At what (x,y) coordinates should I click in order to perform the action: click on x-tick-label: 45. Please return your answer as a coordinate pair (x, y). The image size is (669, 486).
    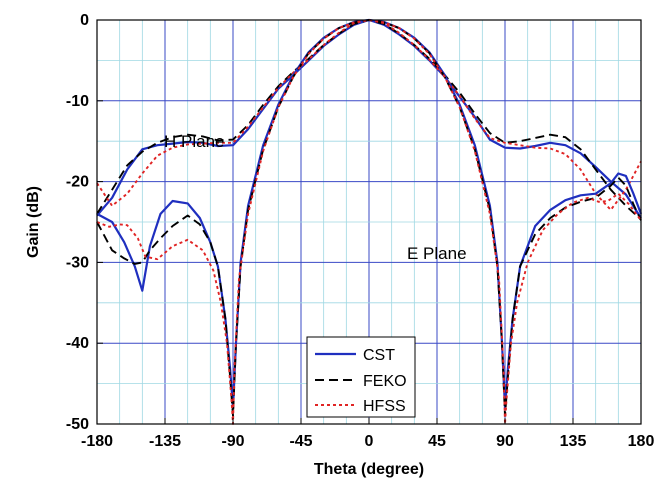
    Looking at the image, I should click on (437, 441).